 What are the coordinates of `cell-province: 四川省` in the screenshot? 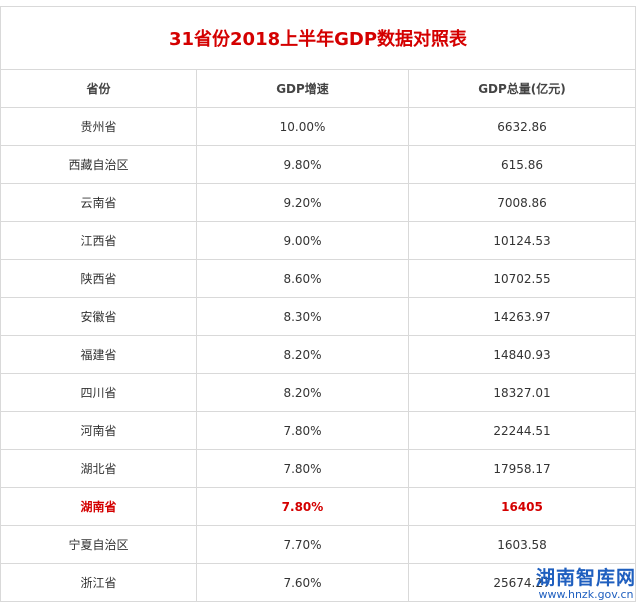 It's located at (99, 392).